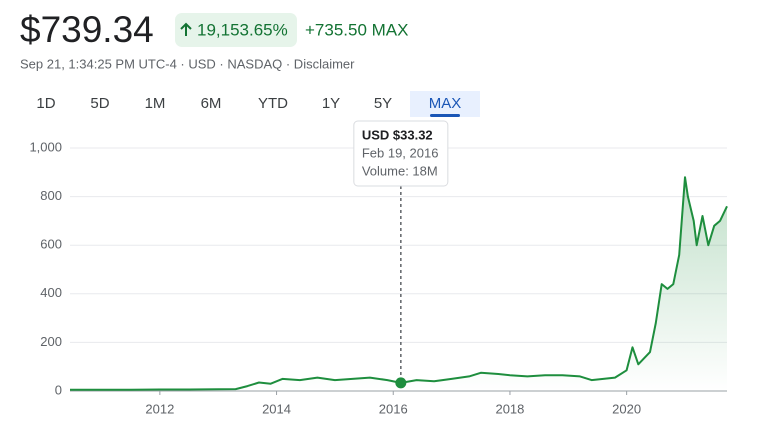 This screenshot has width=768, height=432. I want to click on y-tick-label: 0, so click(58, 389).